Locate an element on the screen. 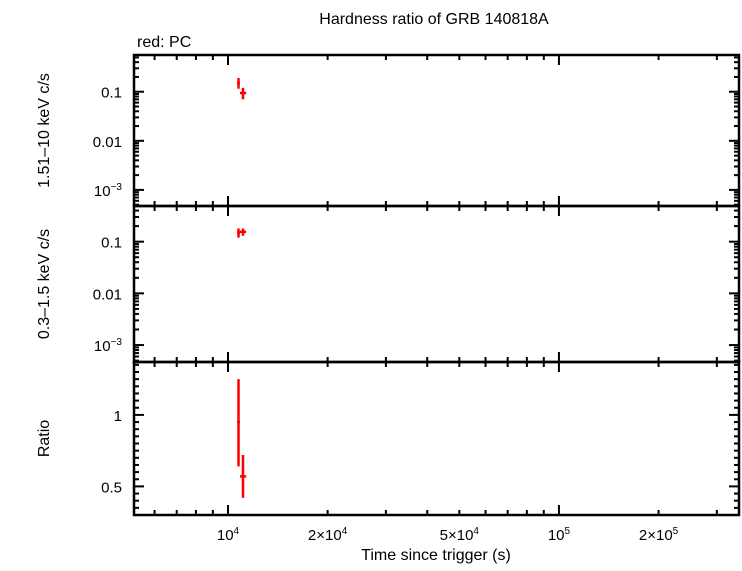 This screenshot has width=742, height=571. y-tick-label: 1 is located at coordinates (118, 416).